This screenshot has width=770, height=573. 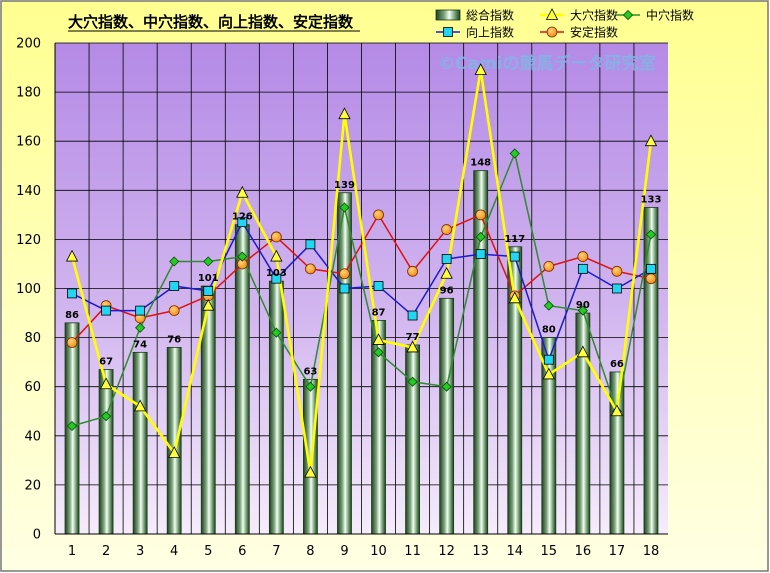 What do you see at coordinates (651, 551) in the screenshot?
I see `x-tick-label: 18` at bounding box center [651, 551].